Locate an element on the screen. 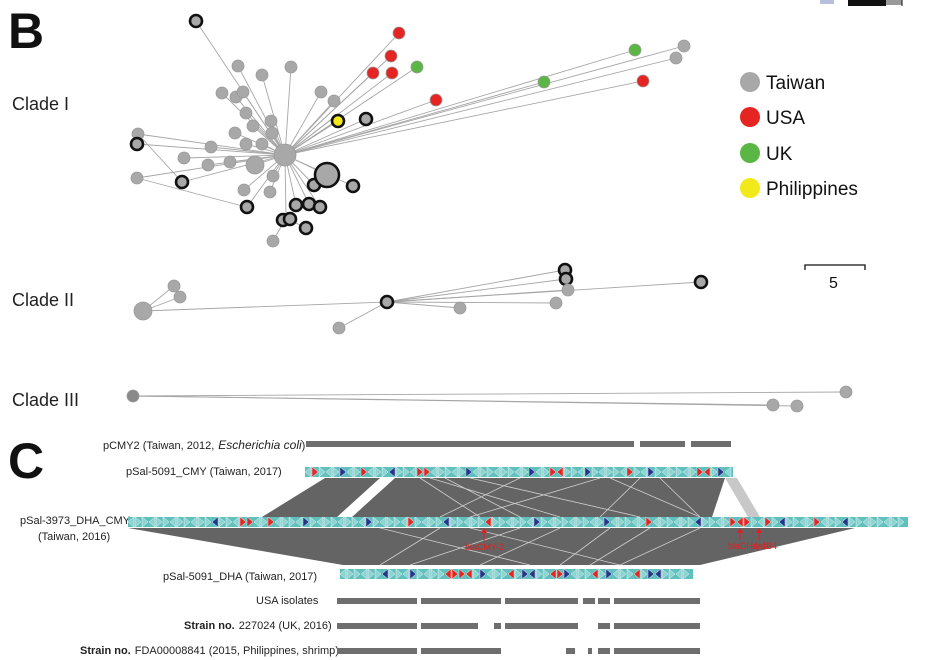  synteny-comparison is located at coordinates (491, 521).